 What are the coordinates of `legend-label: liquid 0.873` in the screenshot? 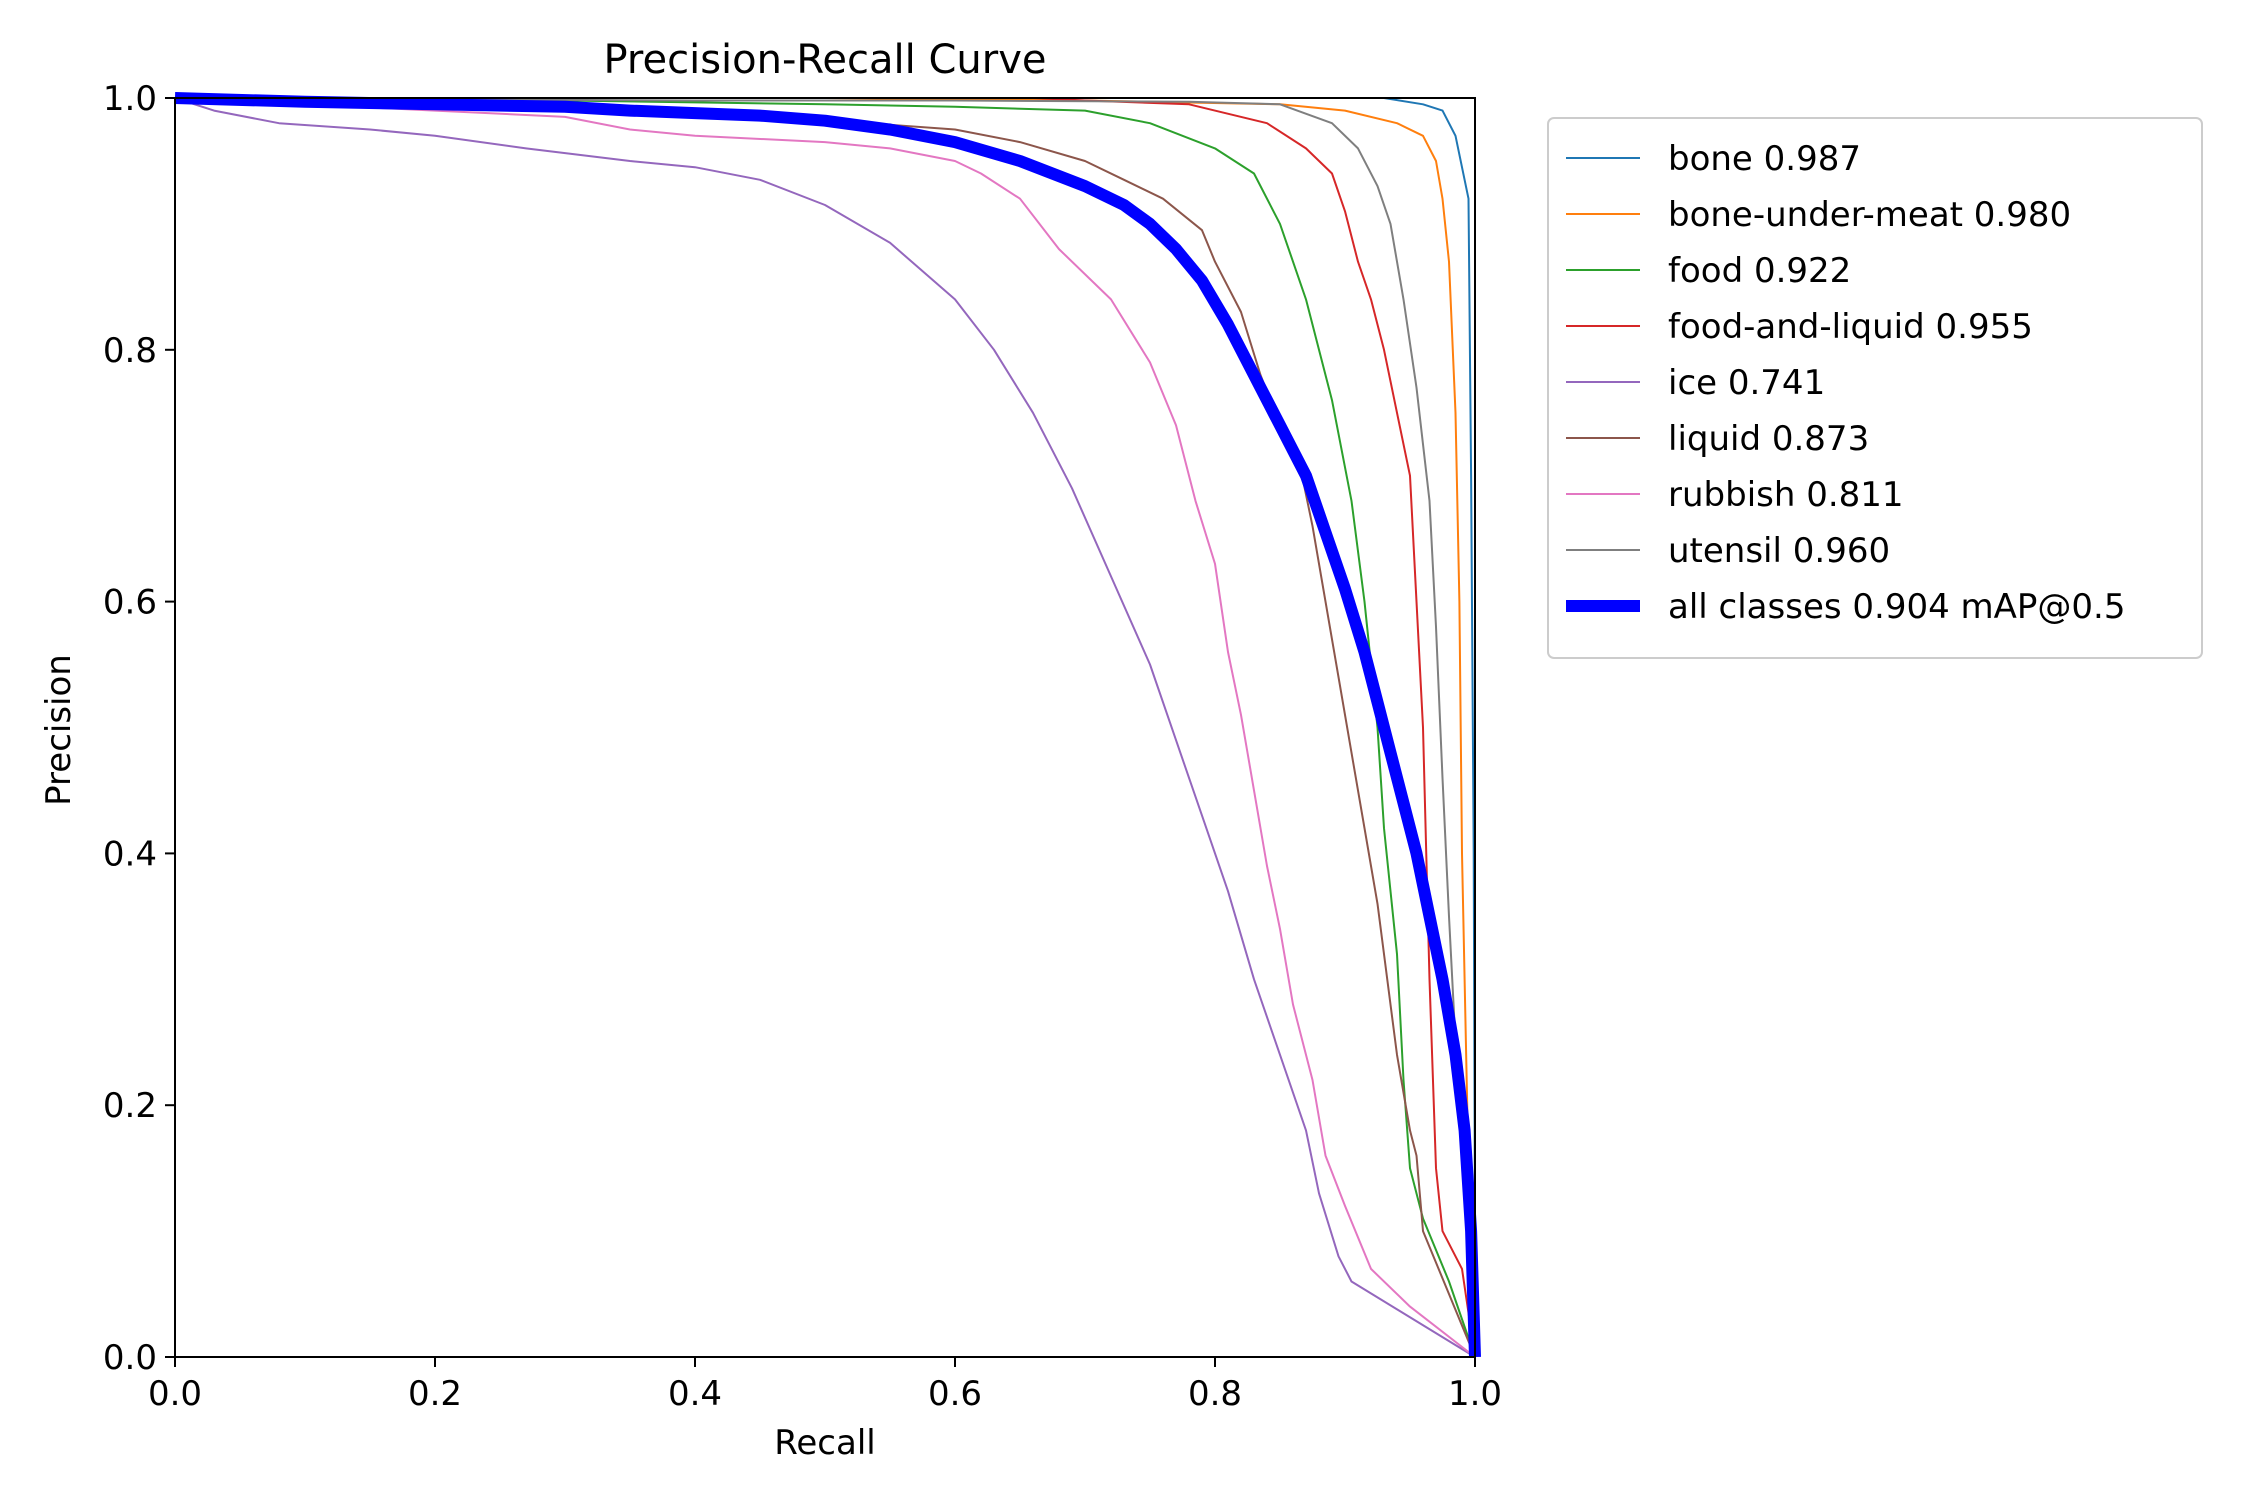 It's located at (1768, 439).